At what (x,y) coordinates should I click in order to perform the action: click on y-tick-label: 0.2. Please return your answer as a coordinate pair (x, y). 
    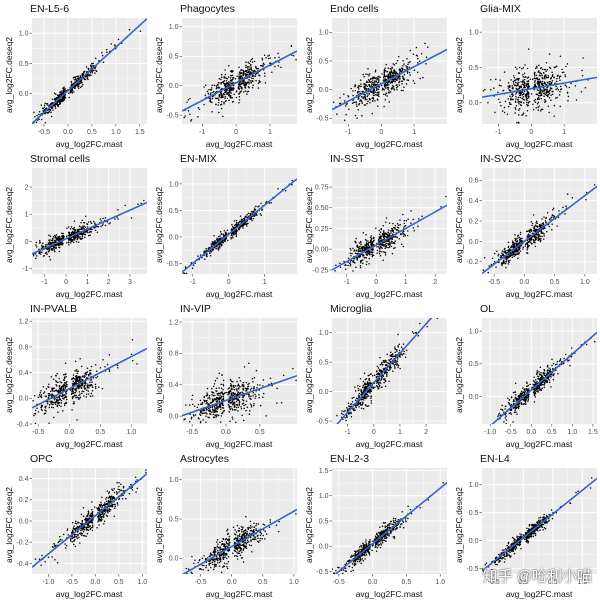
    Looking at the image, I should click on (474, 221).